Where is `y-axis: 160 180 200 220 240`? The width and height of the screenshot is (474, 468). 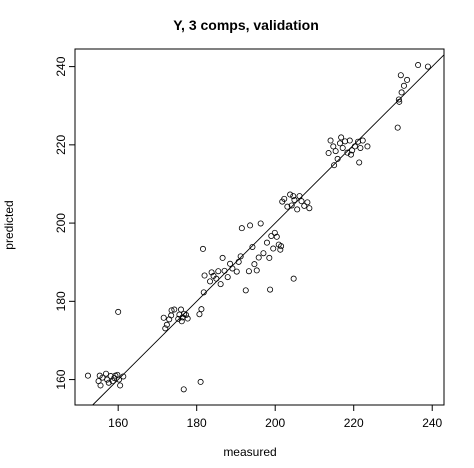 y-axis: 160 180 200 220 240 is located at coordinates (64, 223).